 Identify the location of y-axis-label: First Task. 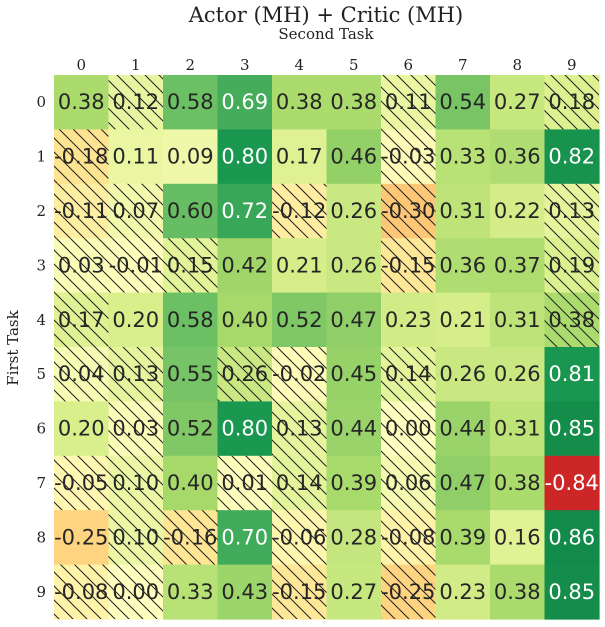
(13, 347).